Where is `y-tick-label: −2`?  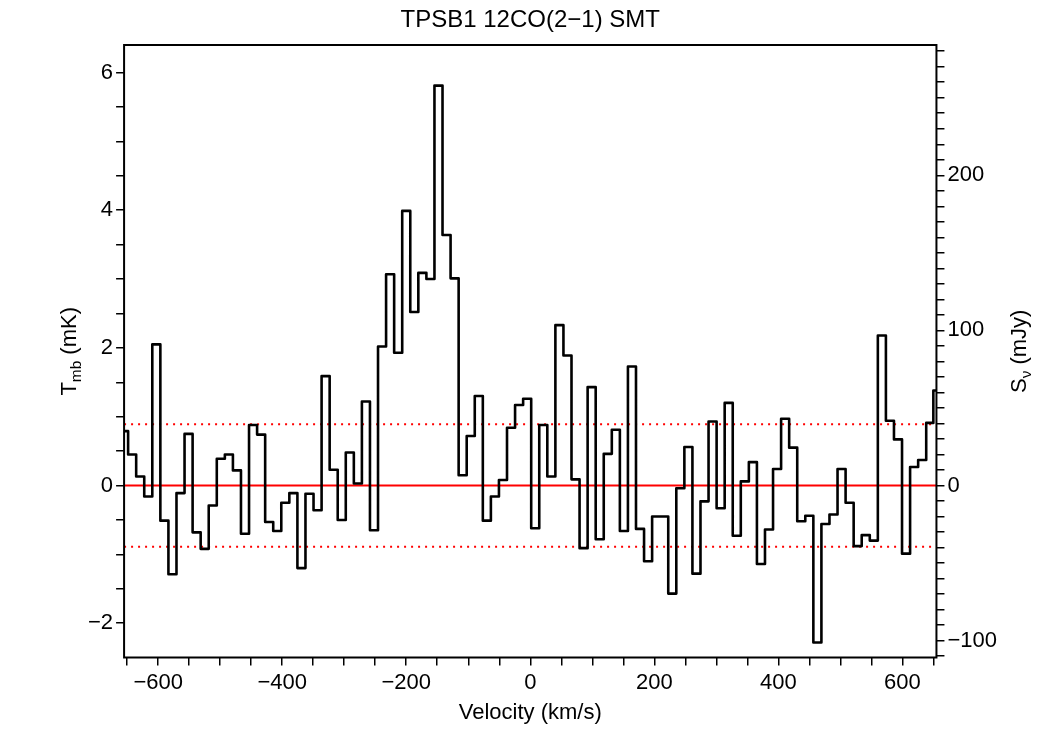
y-tick-label: −2 is located at coordinates (100, 622).